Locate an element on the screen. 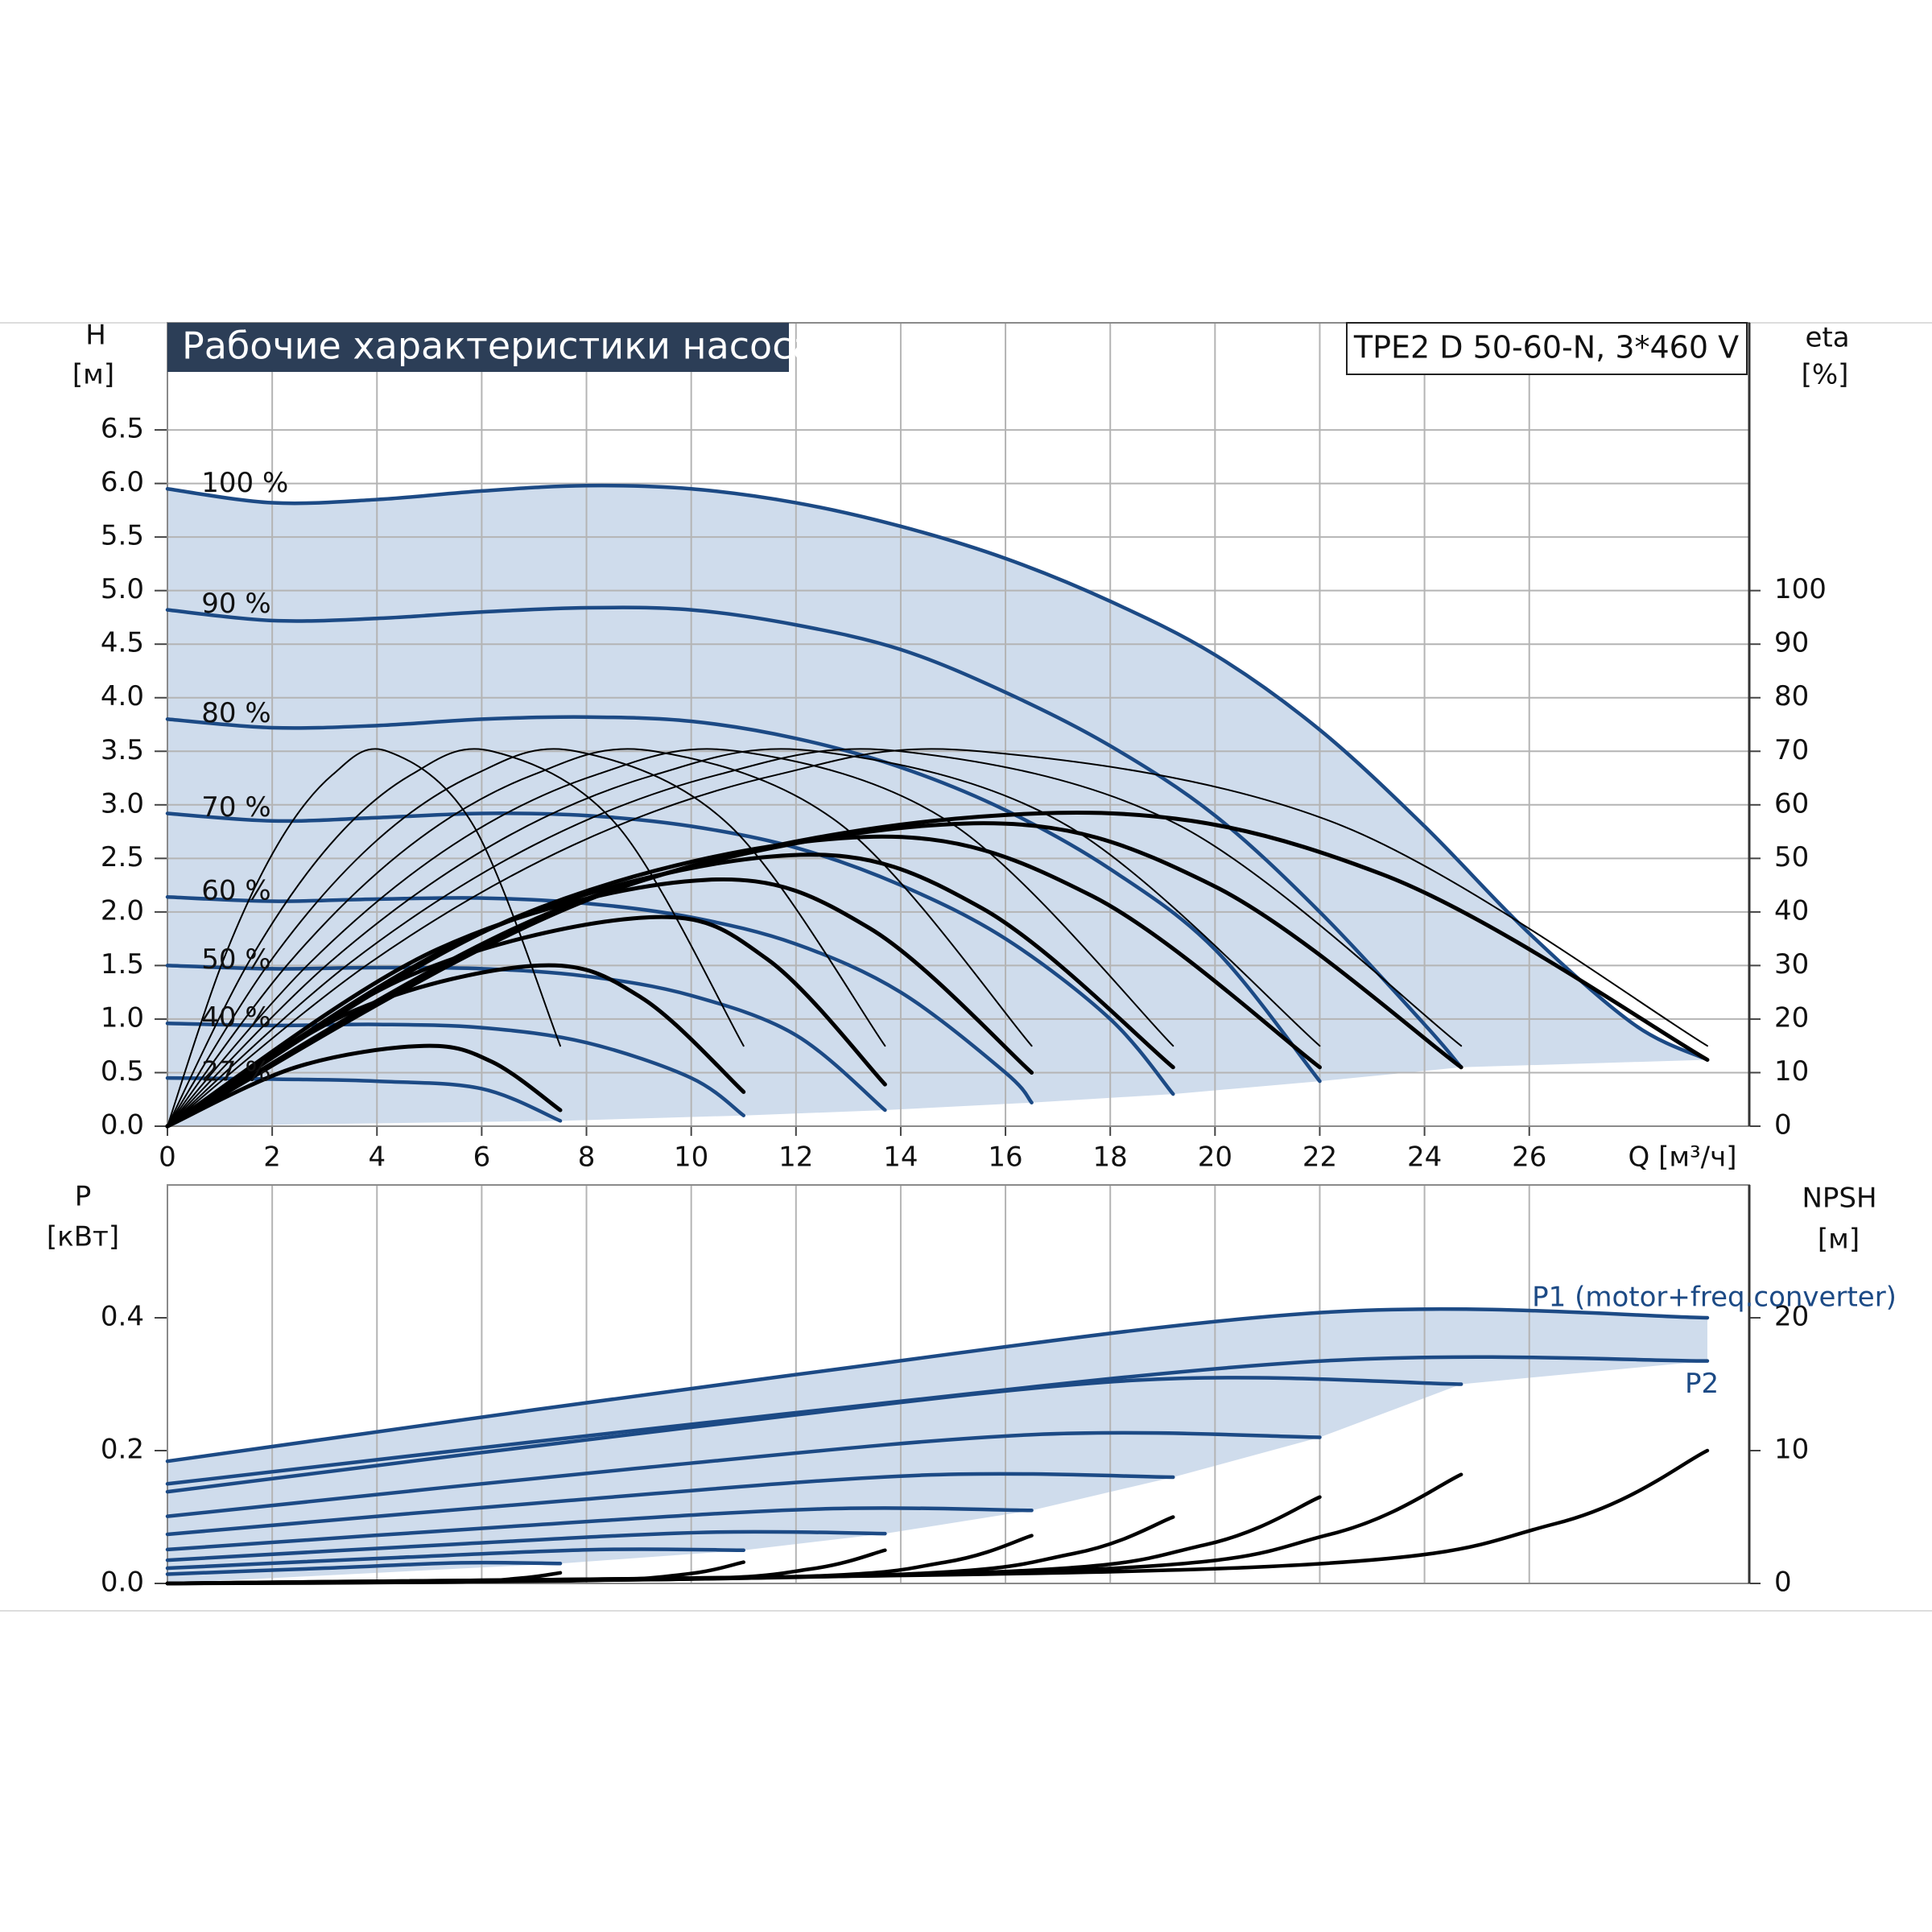 The image size is (1932, 1932). y-tick-label: 0.4 is located at coordinates (122, 1317).